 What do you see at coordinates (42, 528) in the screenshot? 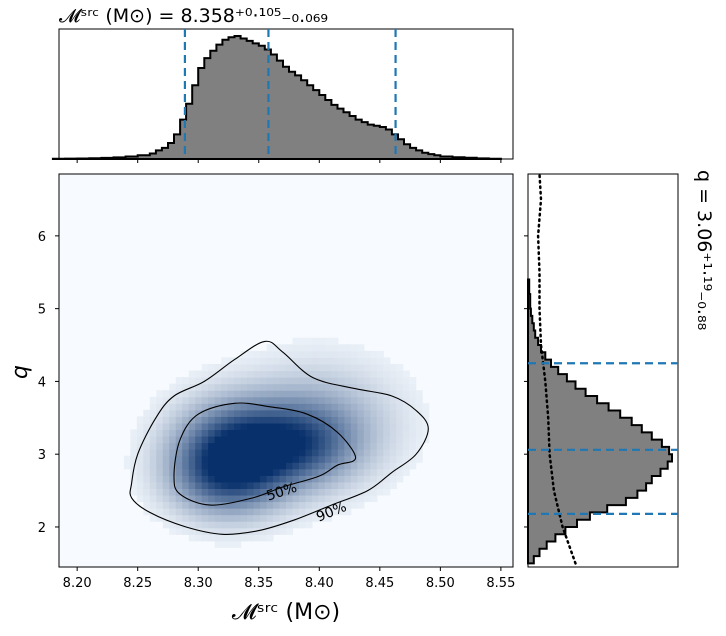
I see `y-tick-label: 2` at bounding box center [42, 528].